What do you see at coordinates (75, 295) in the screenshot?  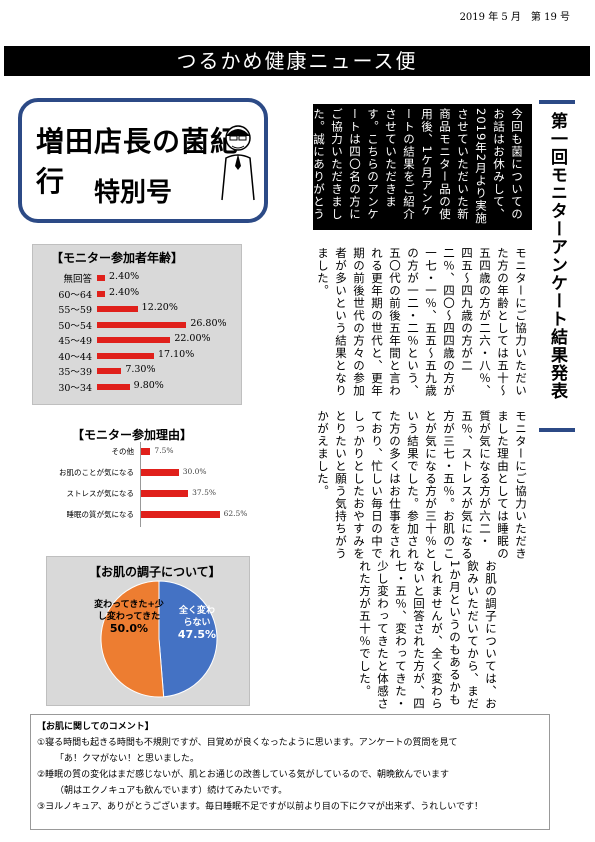 I see `age-bar-label: 60～64` at bounding box center [75, 295].